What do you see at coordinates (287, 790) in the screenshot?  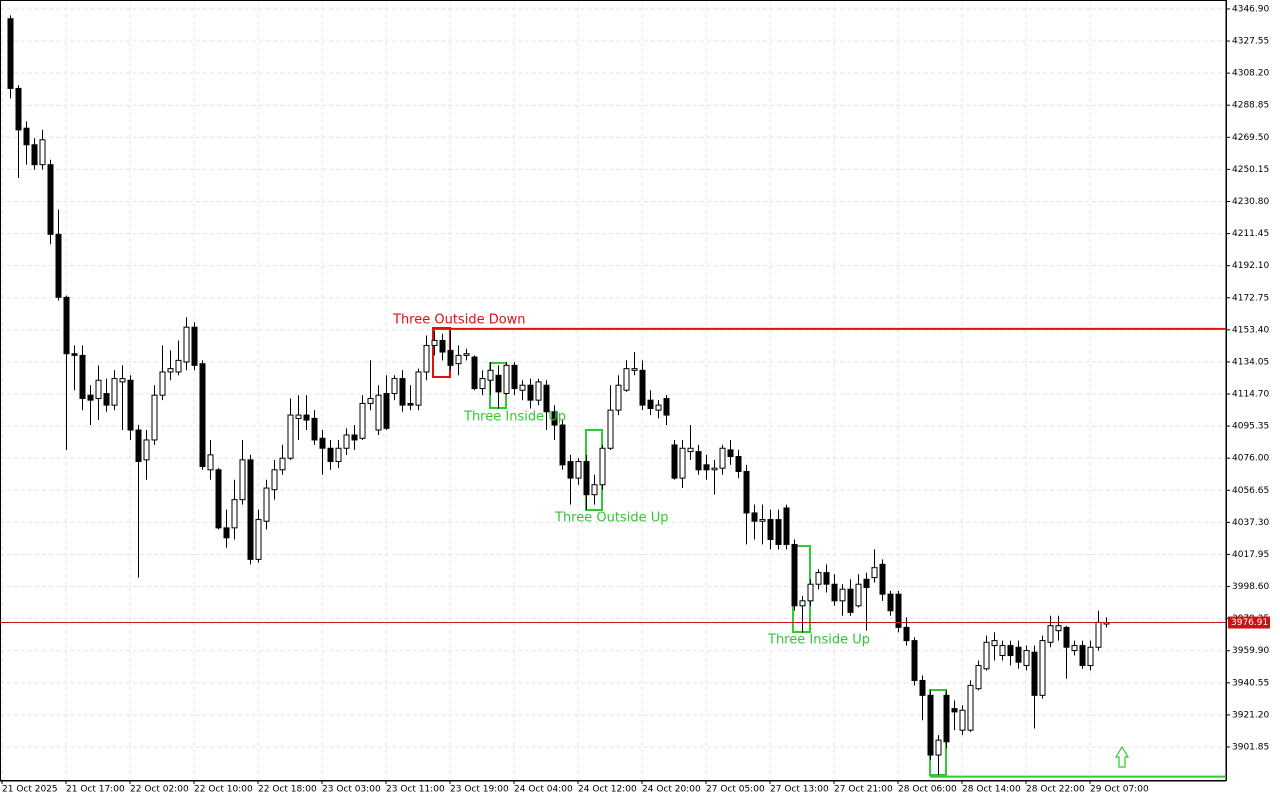 I see `x-tick-label: 22 Oct 18:00` at bounding box center [287, 790].